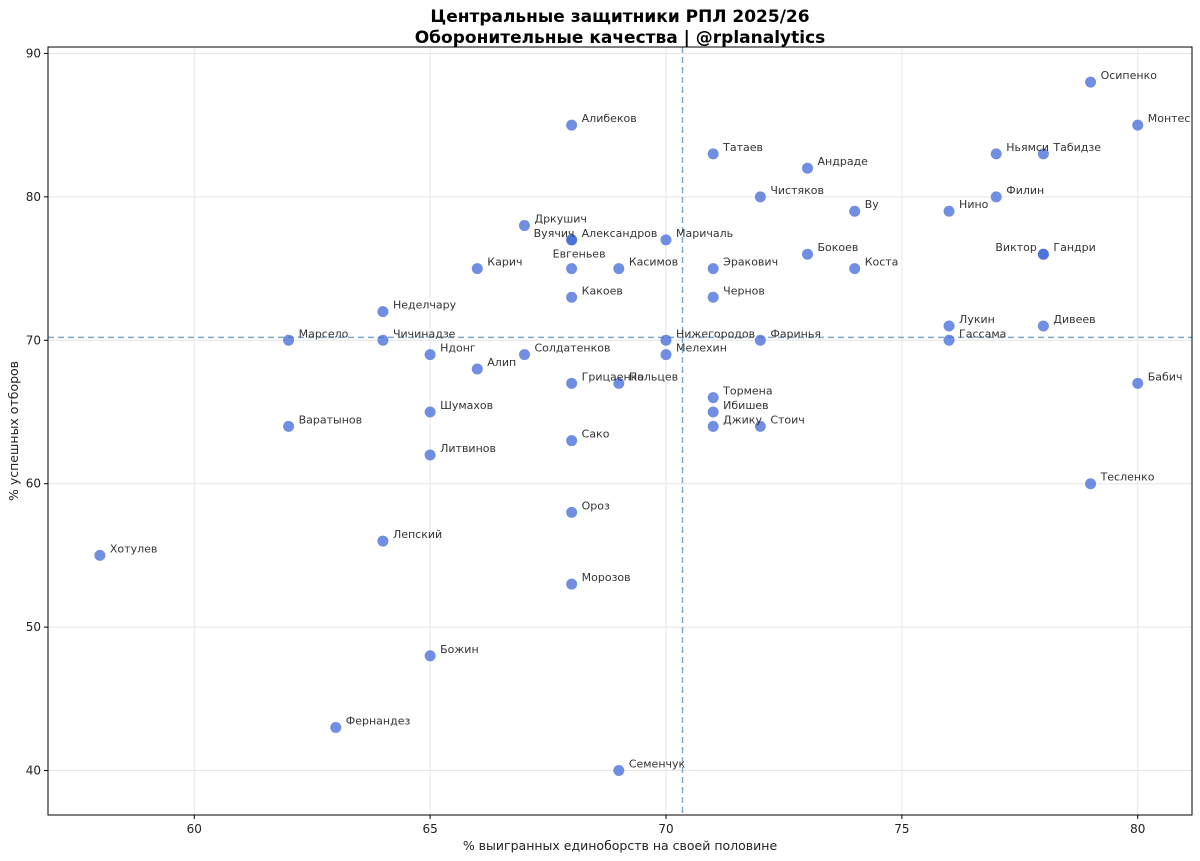 This screenshot has height=861, width=1200. What do you see at coordinates (750, 262) in the screenshot?
I see `point-label: Эракович` at bounding box center [750, 262].